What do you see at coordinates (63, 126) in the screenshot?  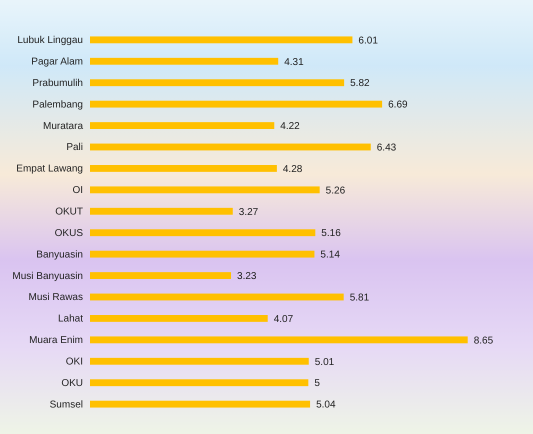 I see `y-tick-label: Muratara` at bounding box center [63, 126].